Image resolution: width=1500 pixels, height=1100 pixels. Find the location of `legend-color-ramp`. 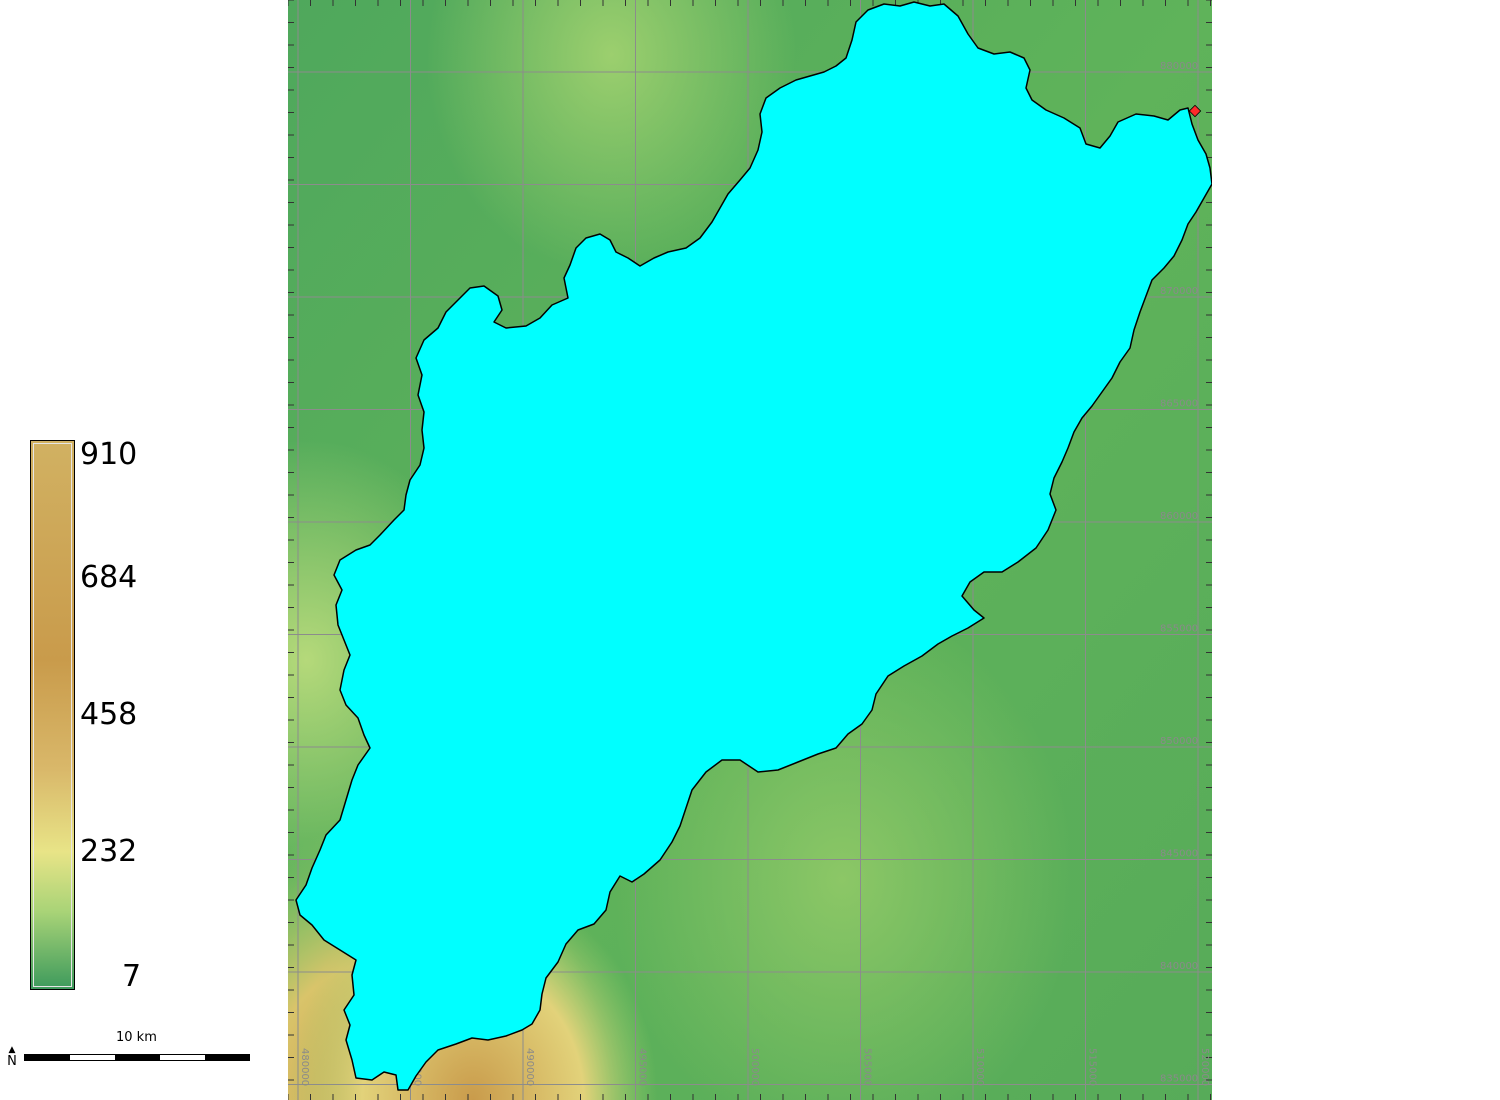

legend-color-ramp is located at coordinates (52, 715).